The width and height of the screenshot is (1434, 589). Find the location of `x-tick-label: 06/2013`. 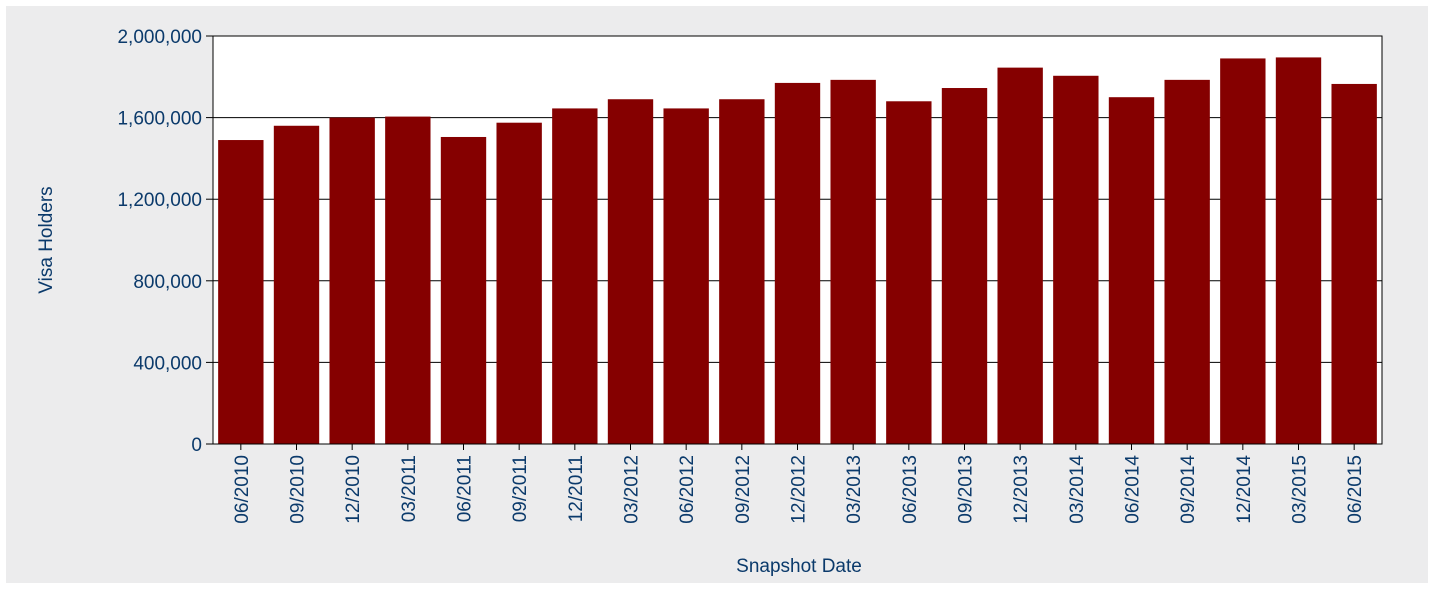

x-tick-label: 06/2013 is located at coordinates (910, 489).